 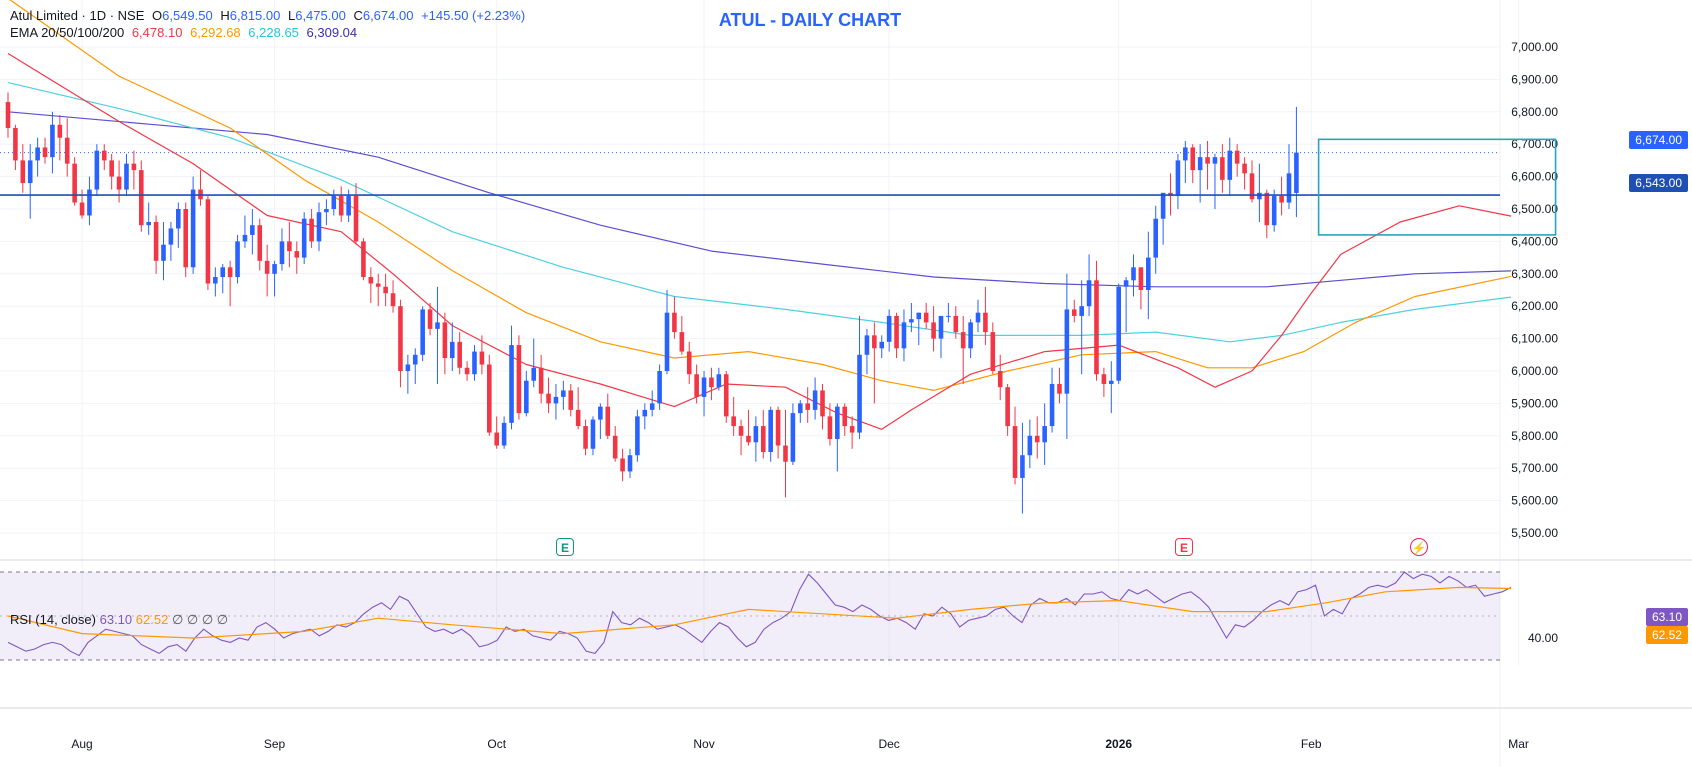 What do you see at coordinates (1534, 501) in the screenshot?
I see `y-tick-label: 5,600.00` at bounding box center [1534, 501].